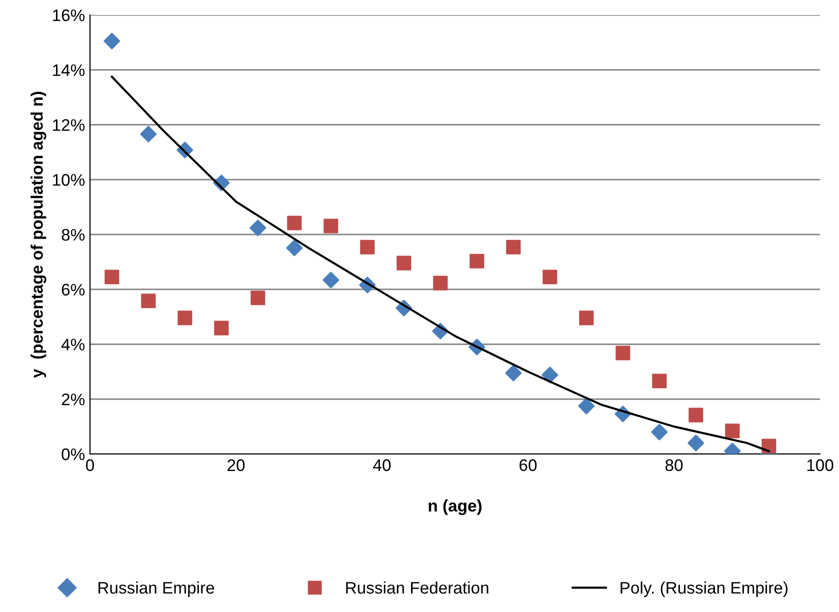 This screenshot has height=612, width=839. I want to click on x-tick-label: 20, so click(236, 465).